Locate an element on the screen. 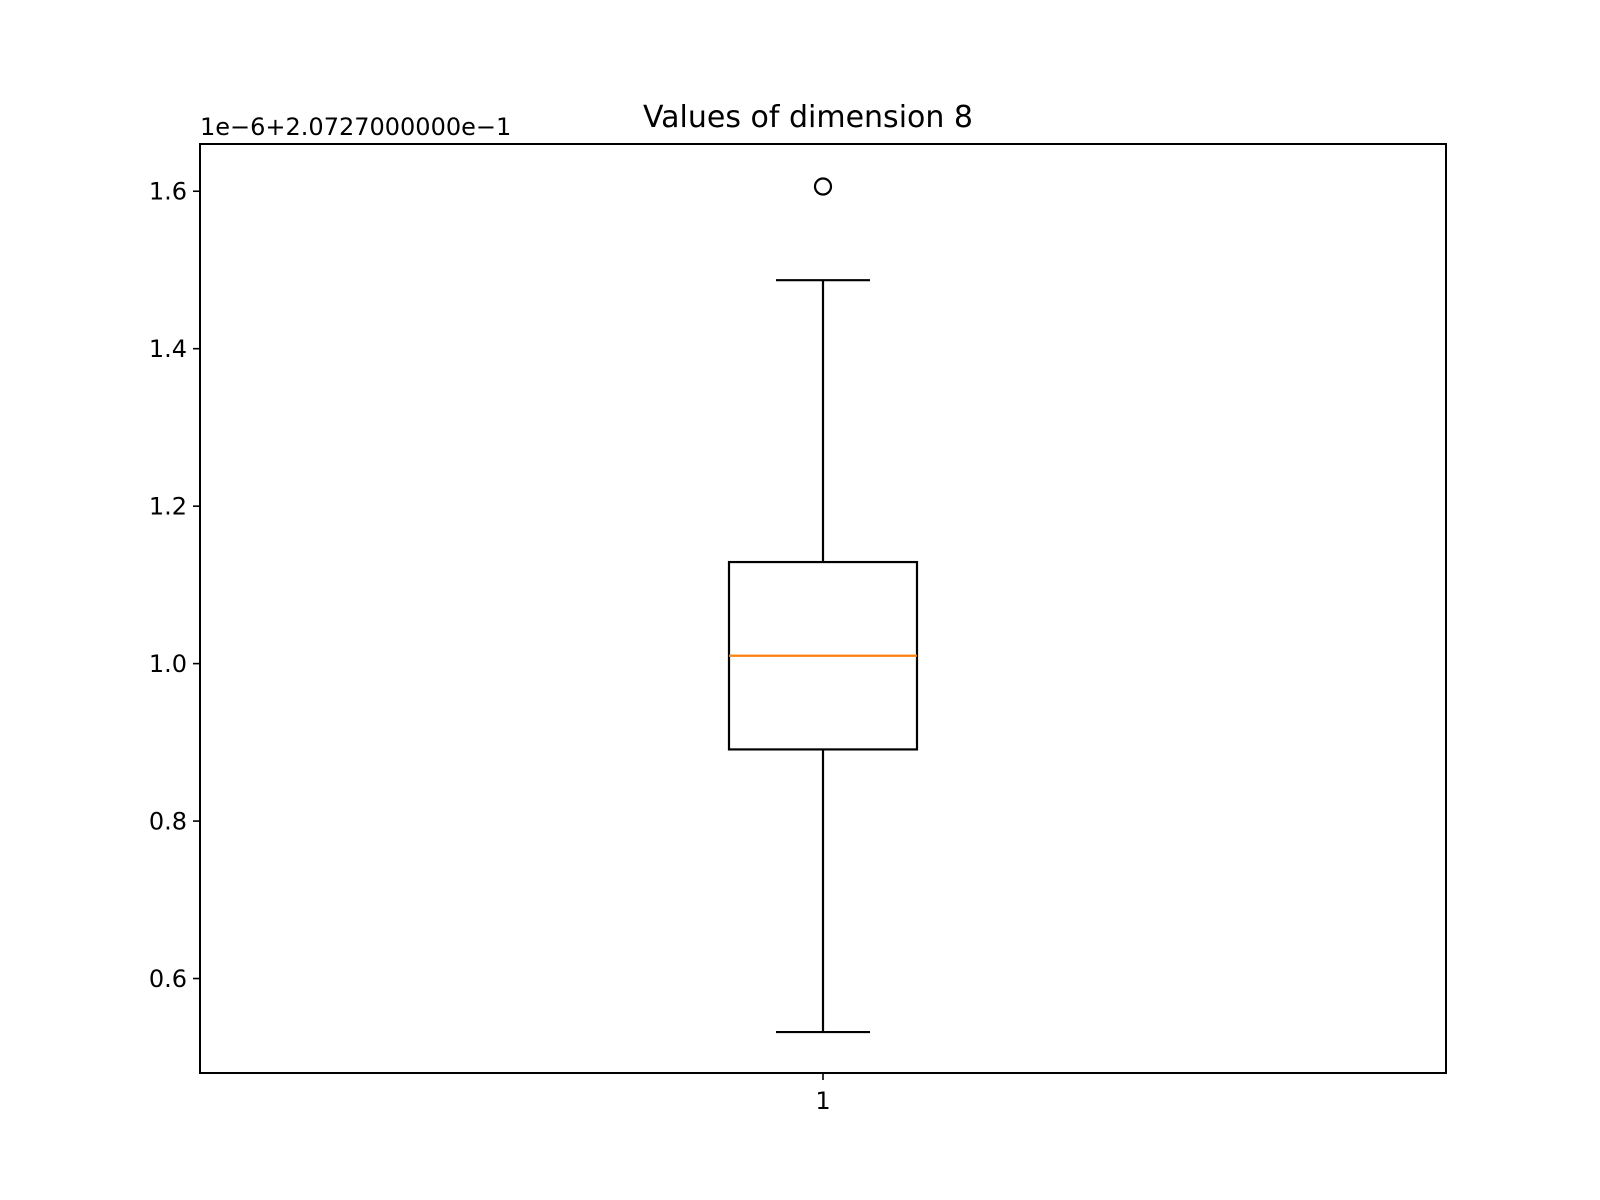 The image size is (1600, 1200). x-axis-ticks: 1 is located at coordinates (823, 1094).